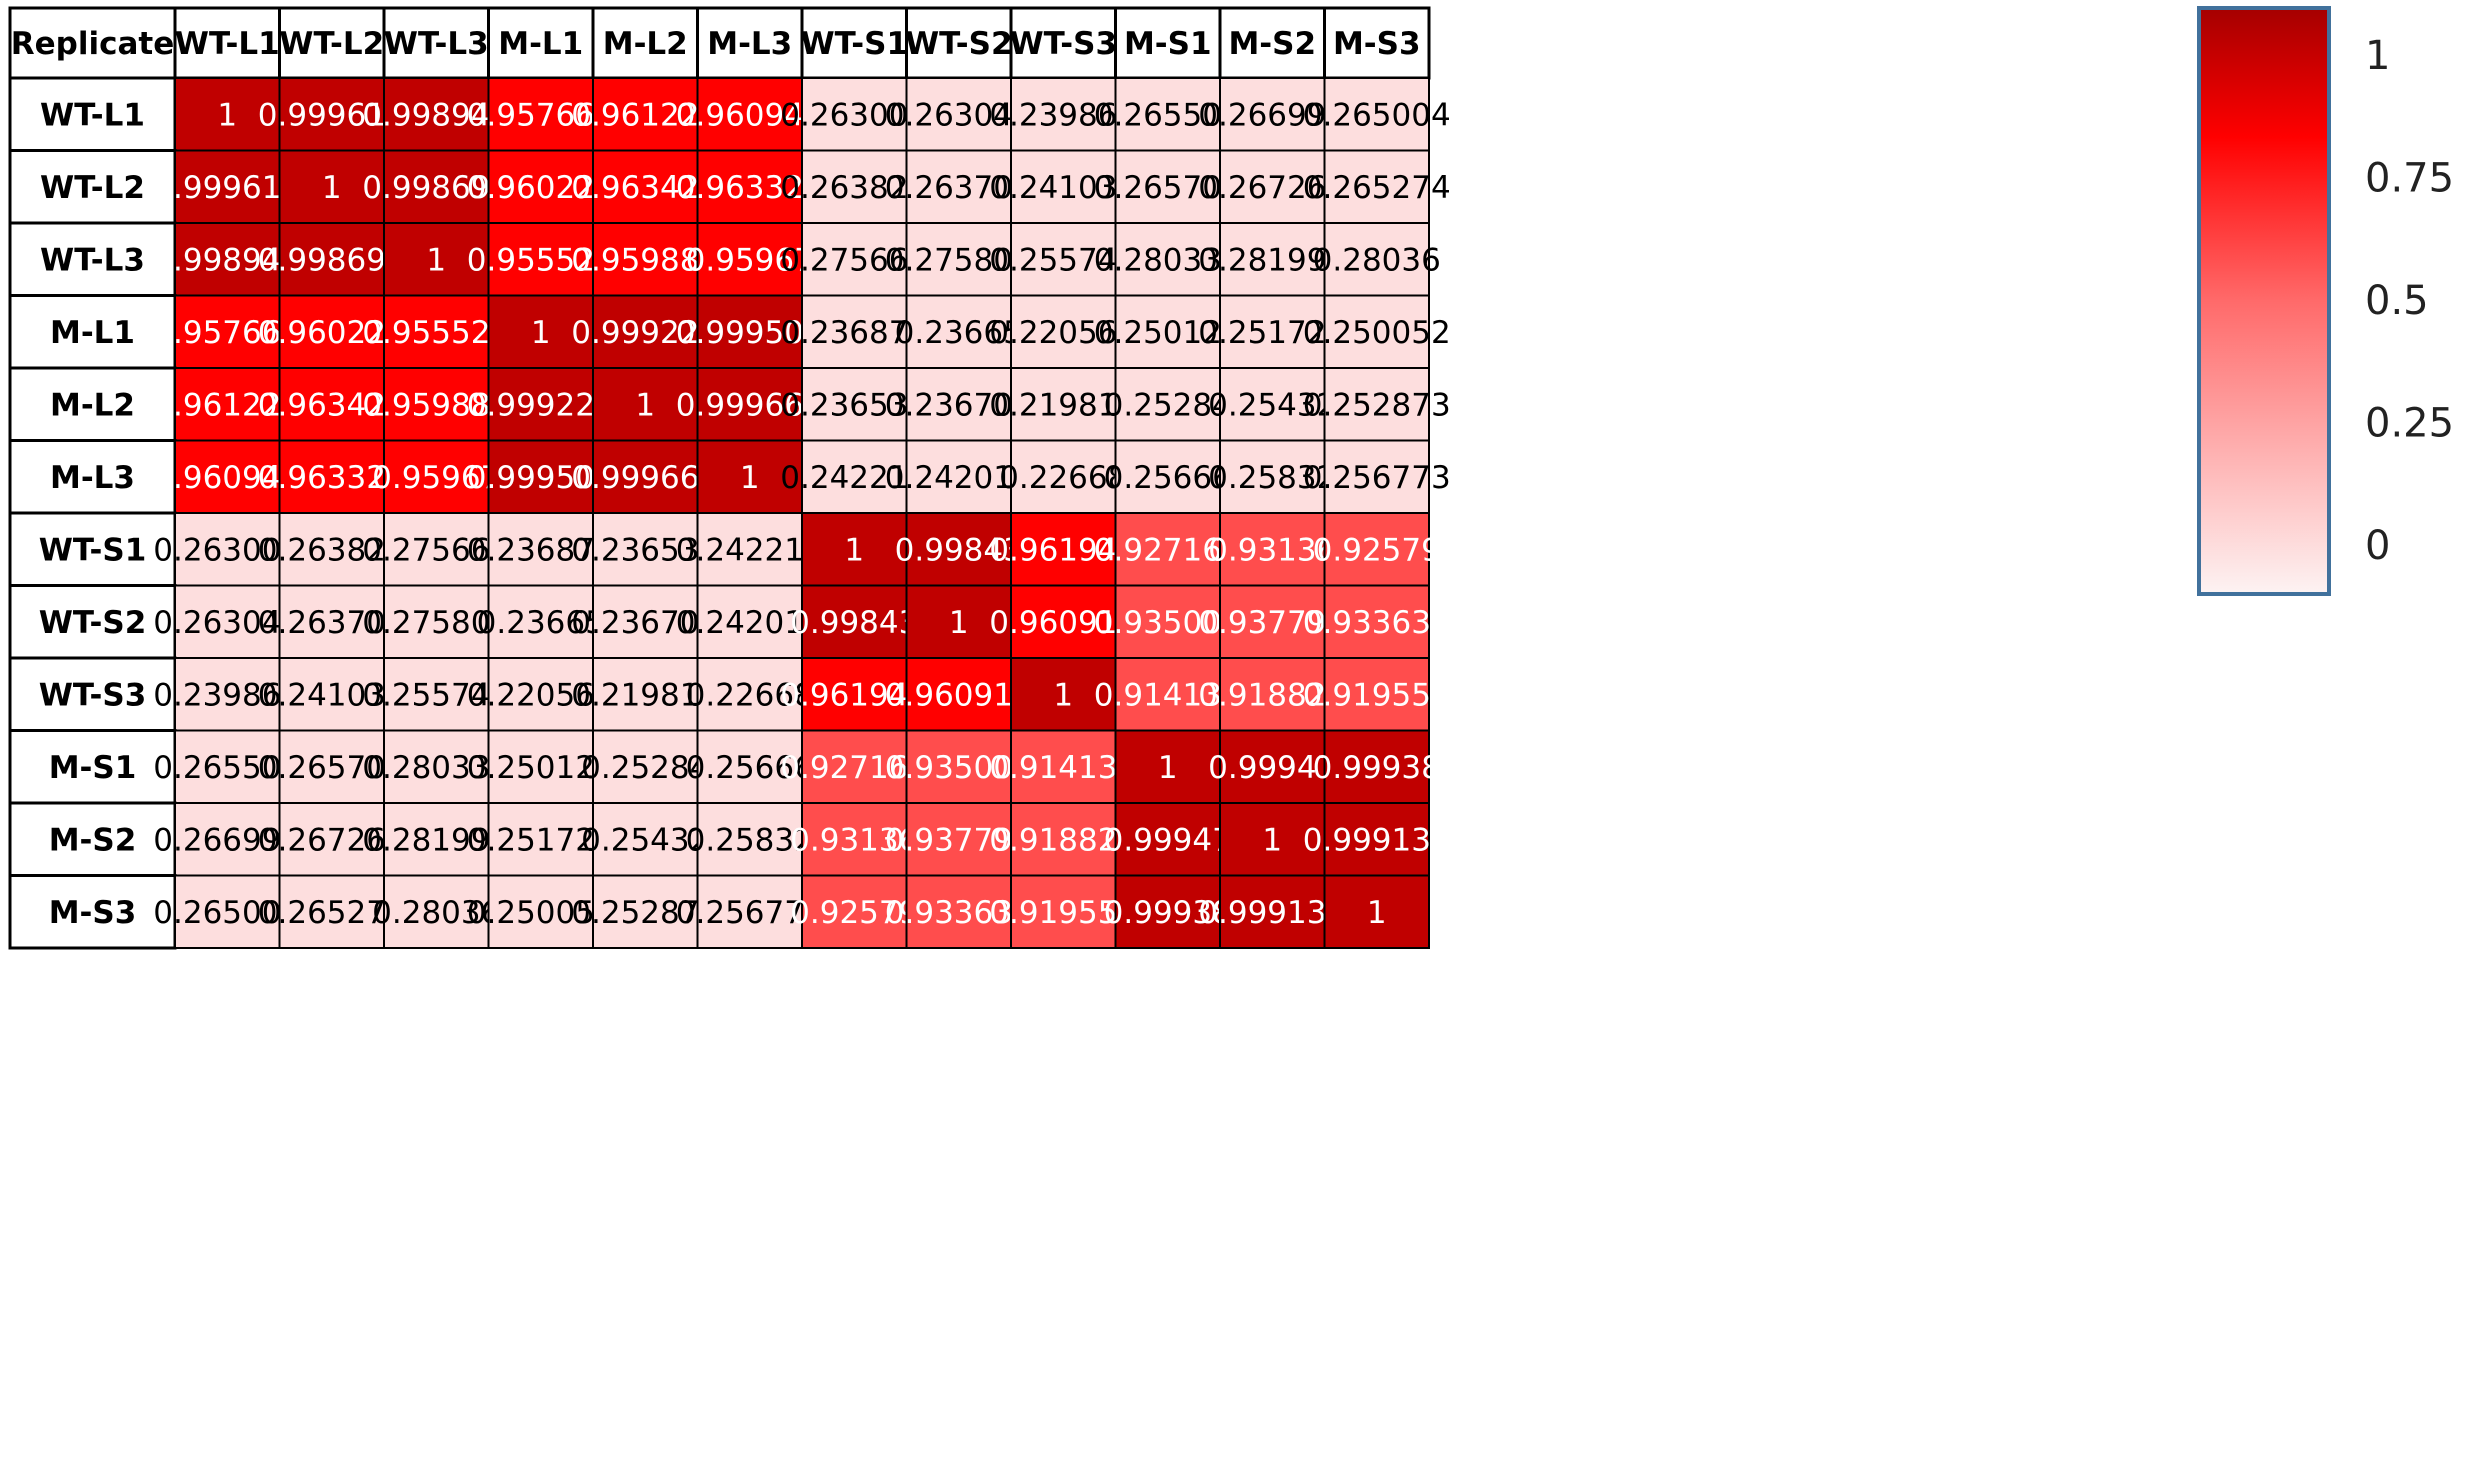  I want to click on cell-value-label: 0.998942, so click(436, 115).